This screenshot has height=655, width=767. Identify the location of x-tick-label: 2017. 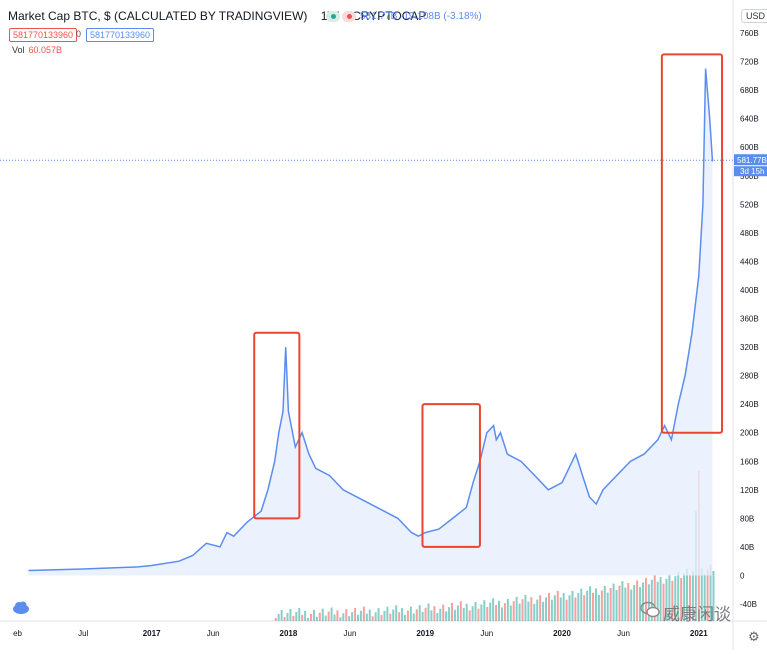
(152, 633).